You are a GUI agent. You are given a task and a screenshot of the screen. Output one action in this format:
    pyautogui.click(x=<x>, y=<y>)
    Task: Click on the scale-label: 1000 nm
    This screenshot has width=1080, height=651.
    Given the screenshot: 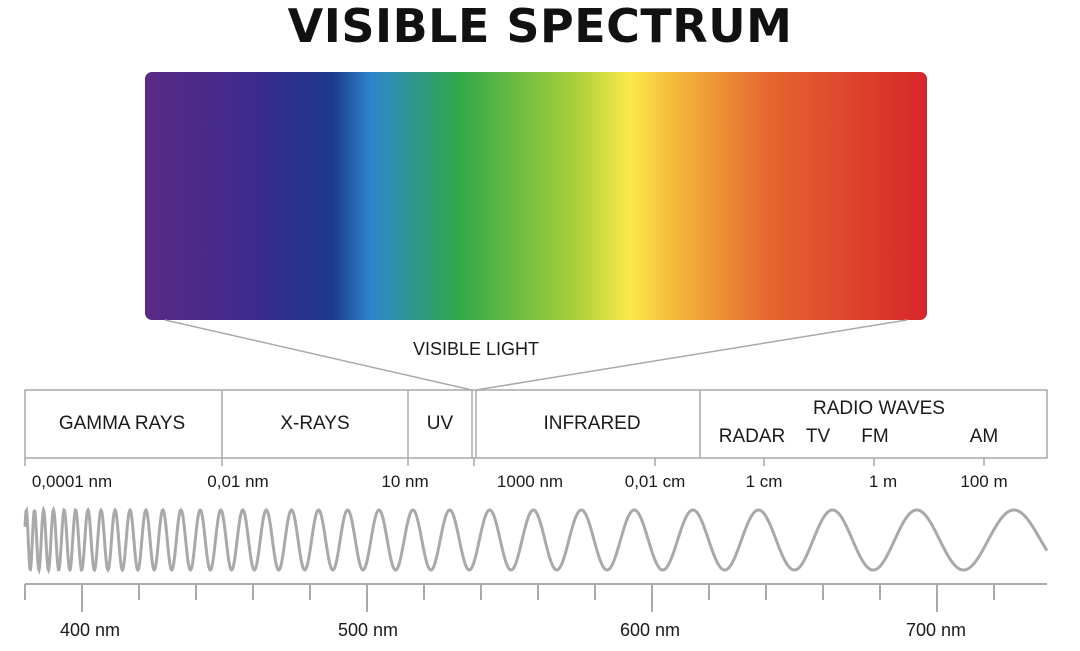 What is the action you would take?
    pyautogui.click(x=530, y=481)
    